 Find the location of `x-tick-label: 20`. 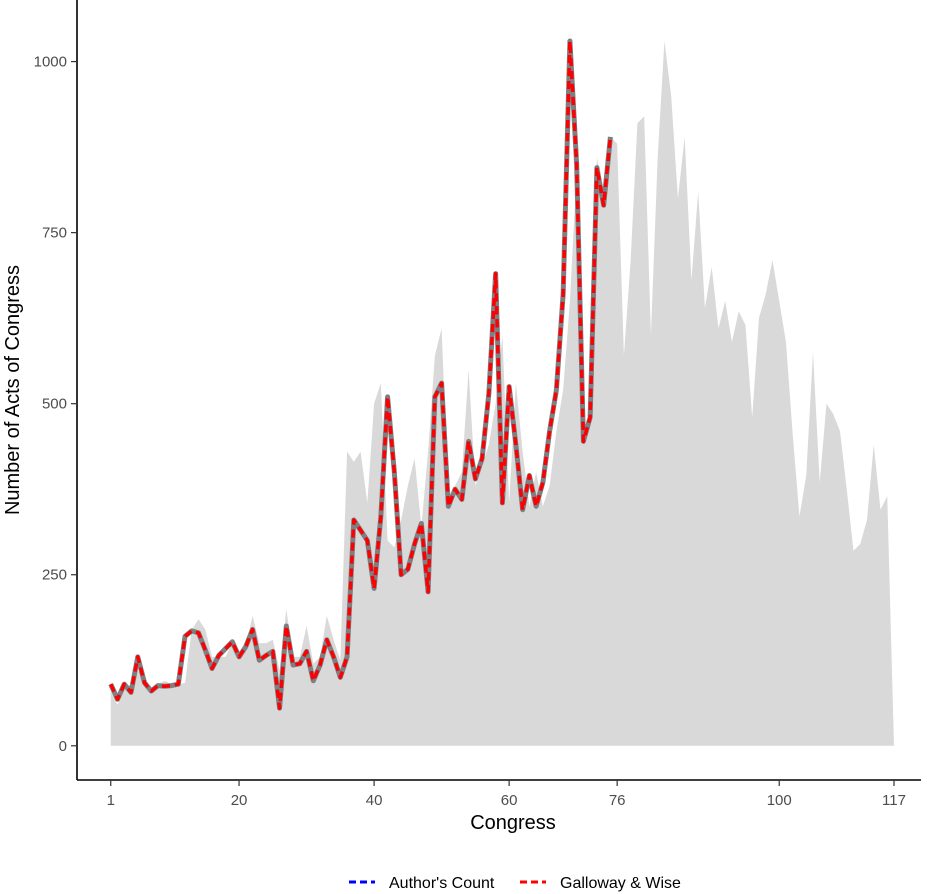

x-tick-label: 20 is located at coordinates (239, 800).